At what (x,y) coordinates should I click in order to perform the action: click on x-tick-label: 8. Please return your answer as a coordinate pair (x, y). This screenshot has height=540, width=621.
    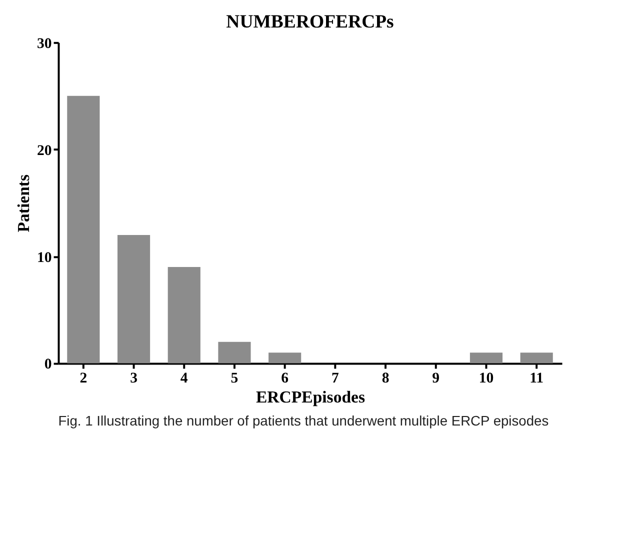
    Looking at the image, I should click on (386, 378).